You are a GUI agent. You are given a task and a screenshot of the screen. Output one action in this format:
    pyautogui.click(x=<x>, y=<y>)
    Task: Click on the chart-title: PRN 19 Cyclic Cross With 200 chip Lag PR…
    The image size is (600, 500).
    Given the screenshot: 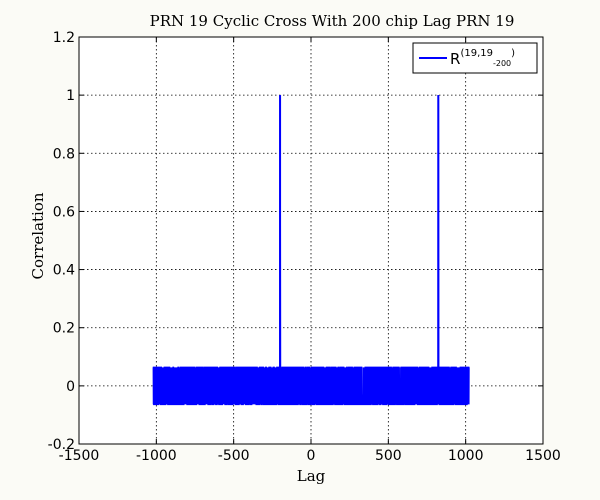 What is the action you would take?
    pyautogui.click(x=332, y=21)
    